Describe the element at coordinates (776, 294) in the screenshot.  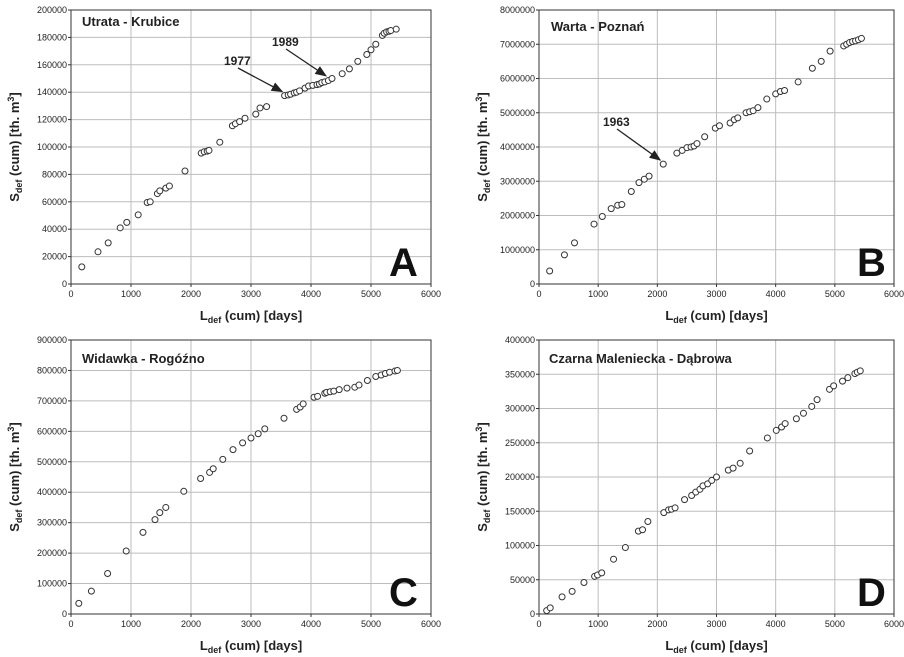
I see `panel-b-x-tick-label: 4000` at that location.